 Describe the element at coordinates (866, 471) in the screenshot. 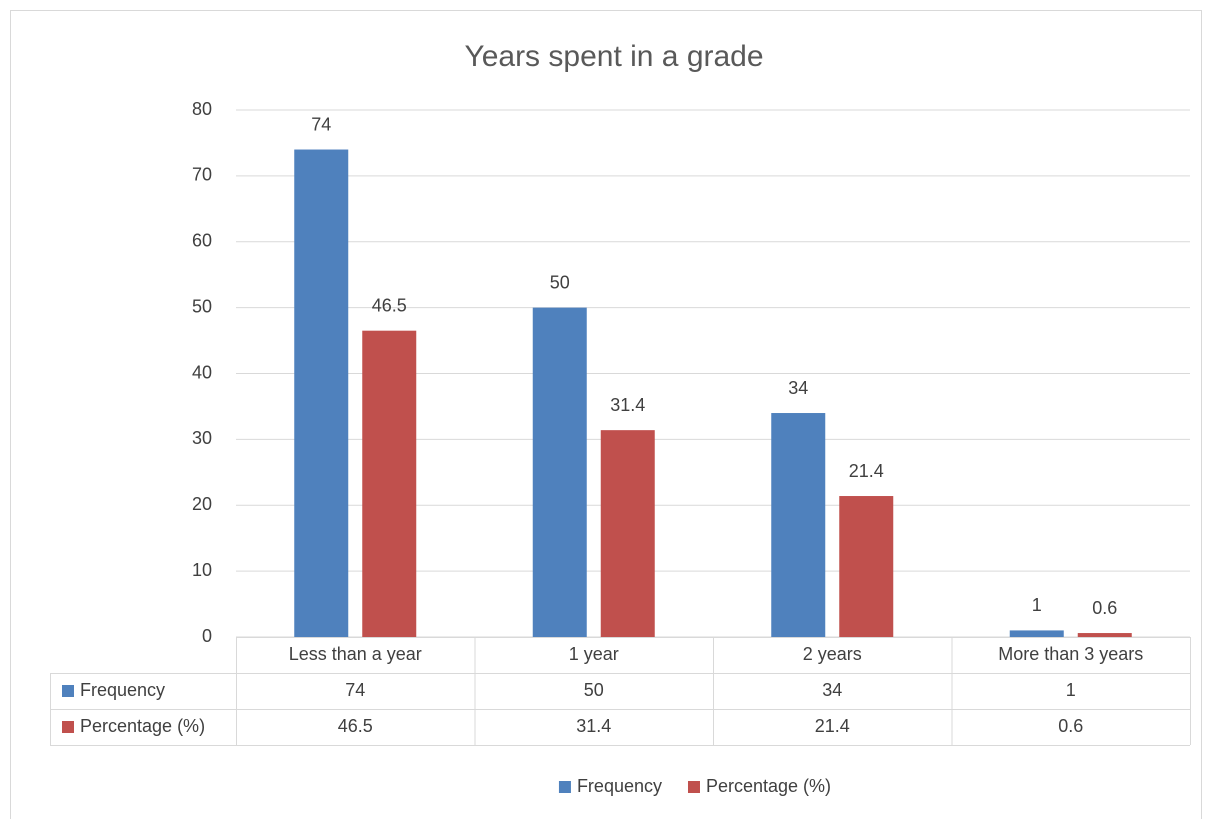

I see `data-label: 21.4` at that location.